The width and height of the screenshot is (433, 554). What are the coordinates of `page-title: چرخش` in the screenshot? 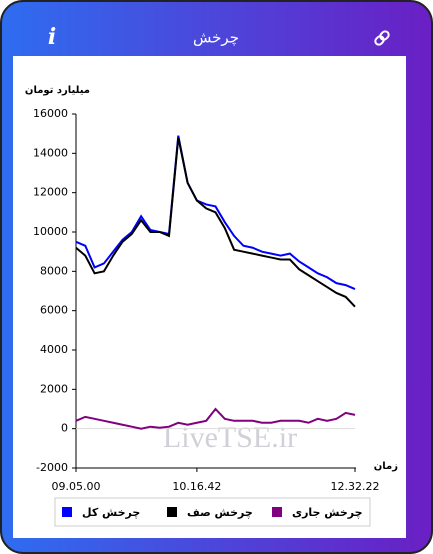 It's located at (216, 38).